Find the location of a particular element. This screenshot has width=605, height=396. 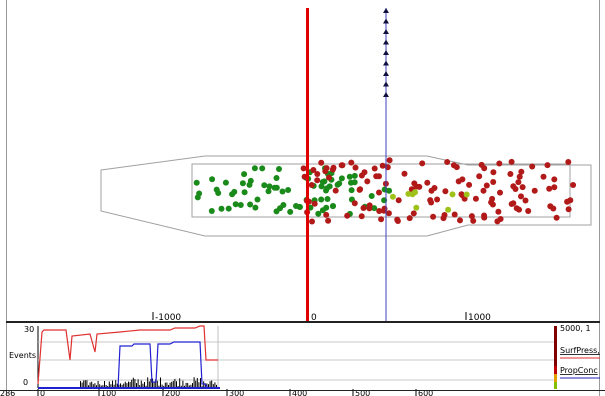

proppant-concentration-line is located at coordinates (128, 365).